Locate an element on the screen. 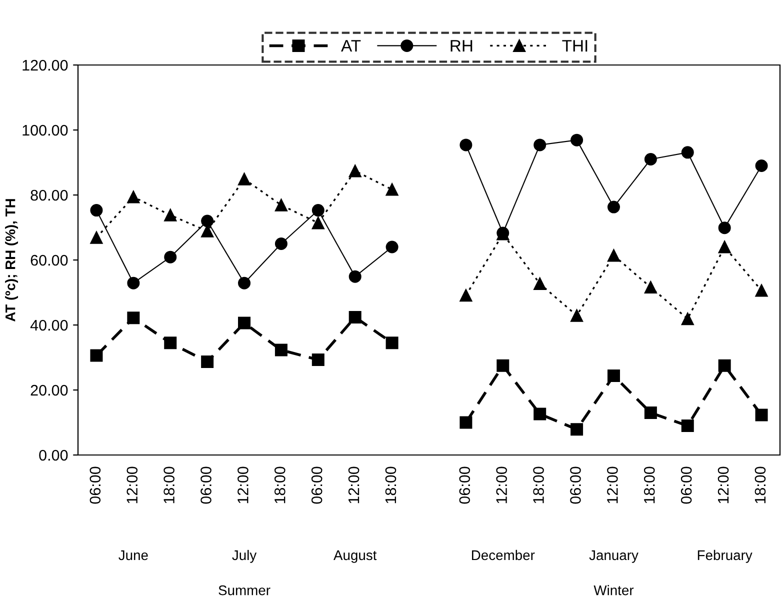  y-tick-label: 20.00 is located at coordinates (49, 390).